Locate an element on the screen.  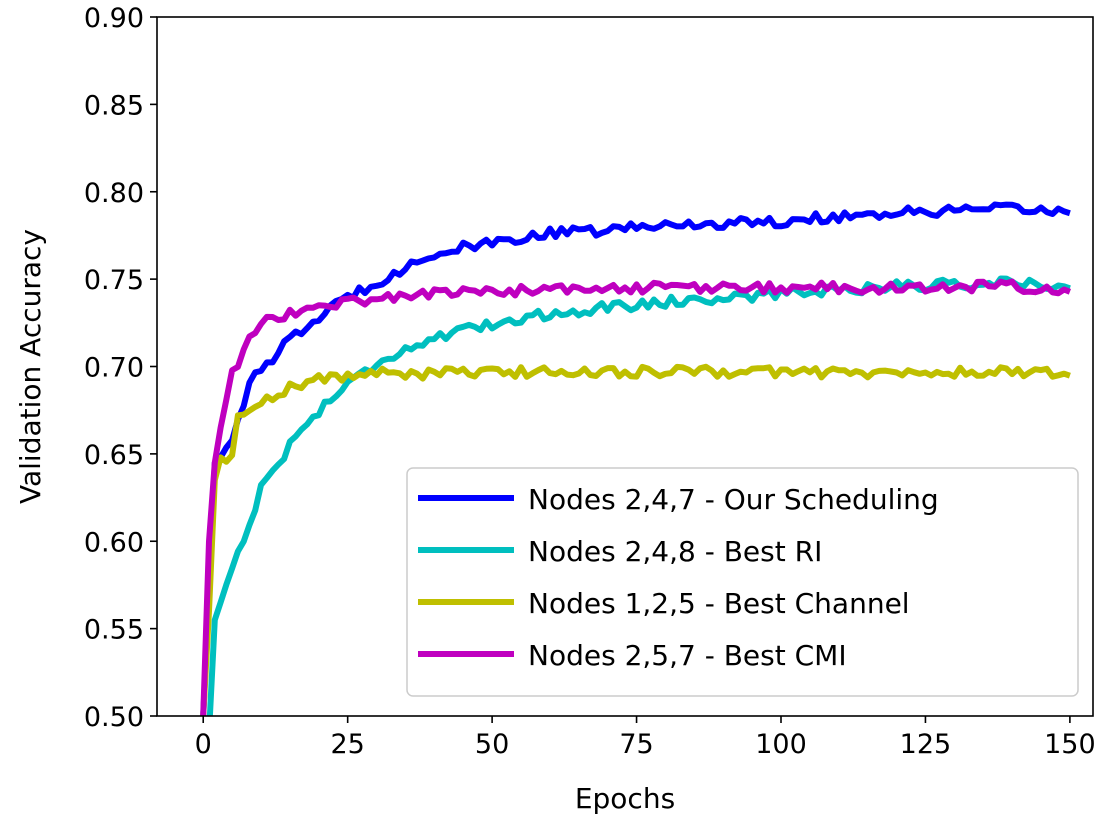
x-tick-label: 150 is located at coordinates (1069, 744).